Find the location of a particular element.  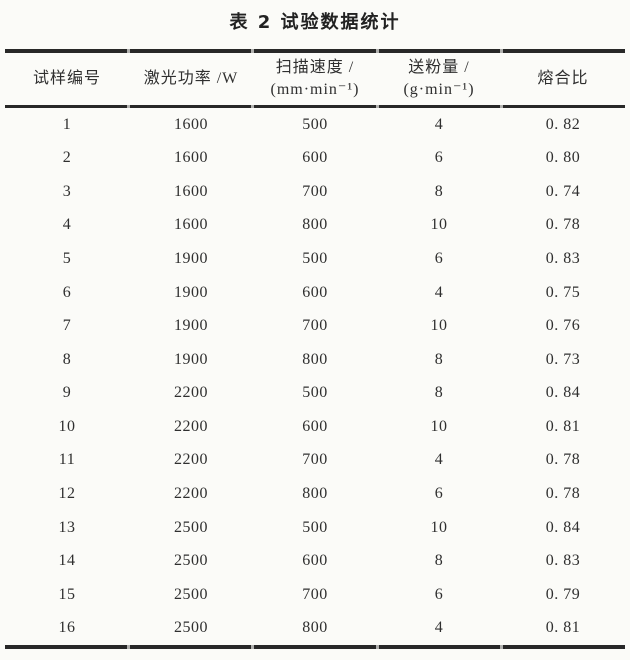

cell-sample-no: 4 is located at coordinates (67, 225).